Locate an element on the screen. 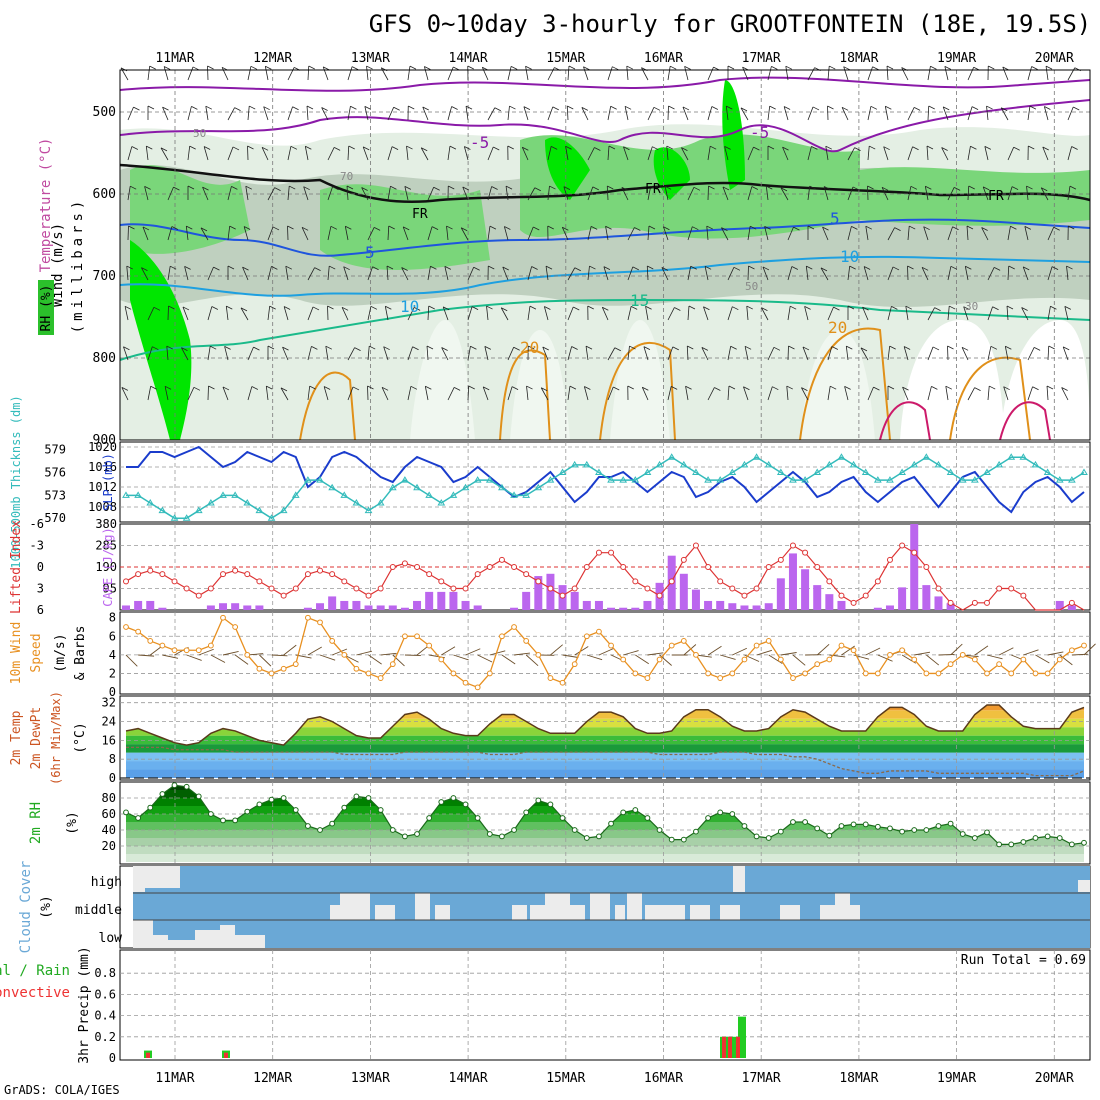  temp-tick: 0 is located at coordinates (112, 778).